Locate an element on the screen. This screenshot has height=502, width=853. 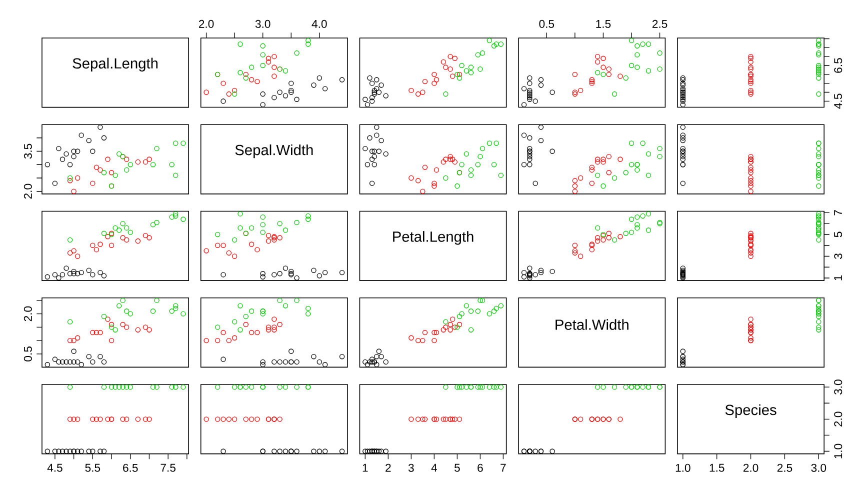
x-tick-label: 0.5 is located at coordinates (546, 24).